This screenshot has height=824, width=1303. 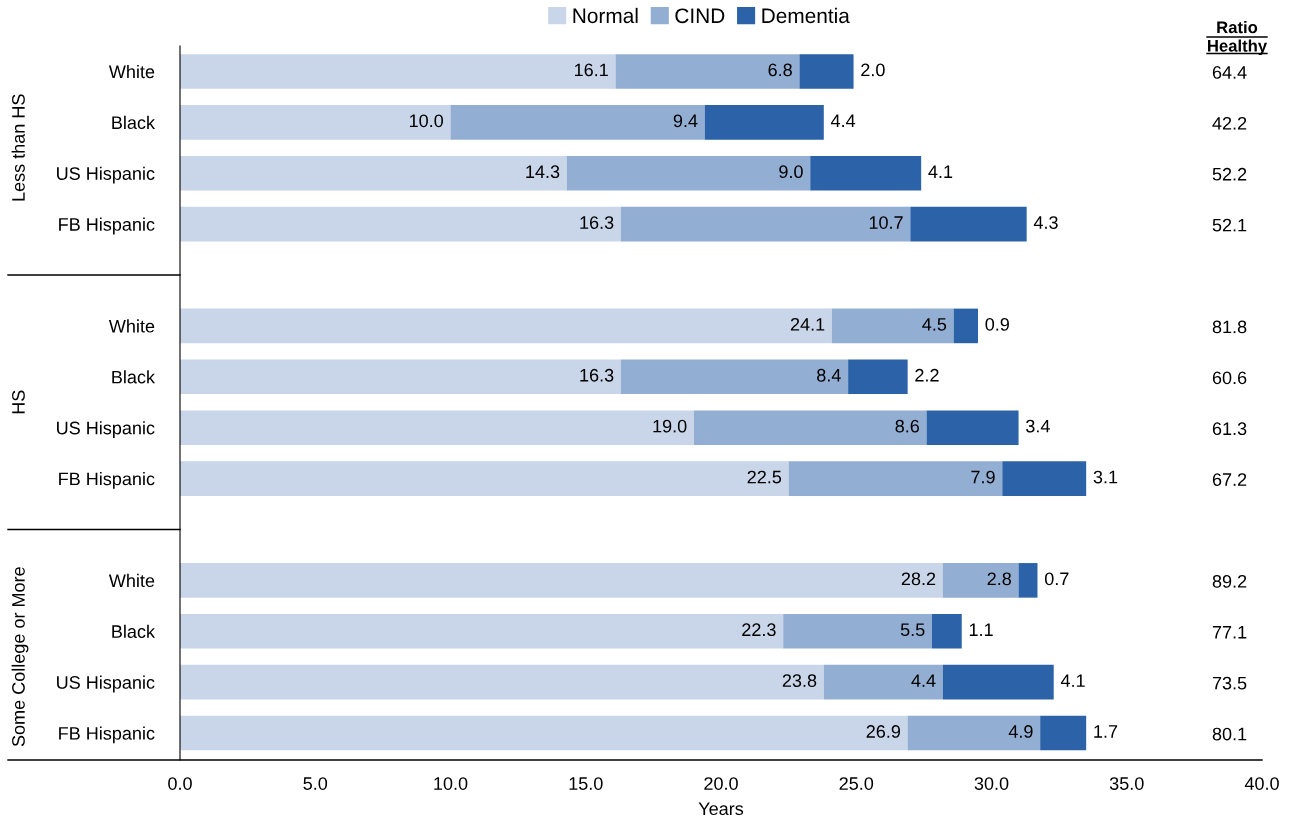 I want to click on data-label: 3.1, so click(x=1105, y=477).